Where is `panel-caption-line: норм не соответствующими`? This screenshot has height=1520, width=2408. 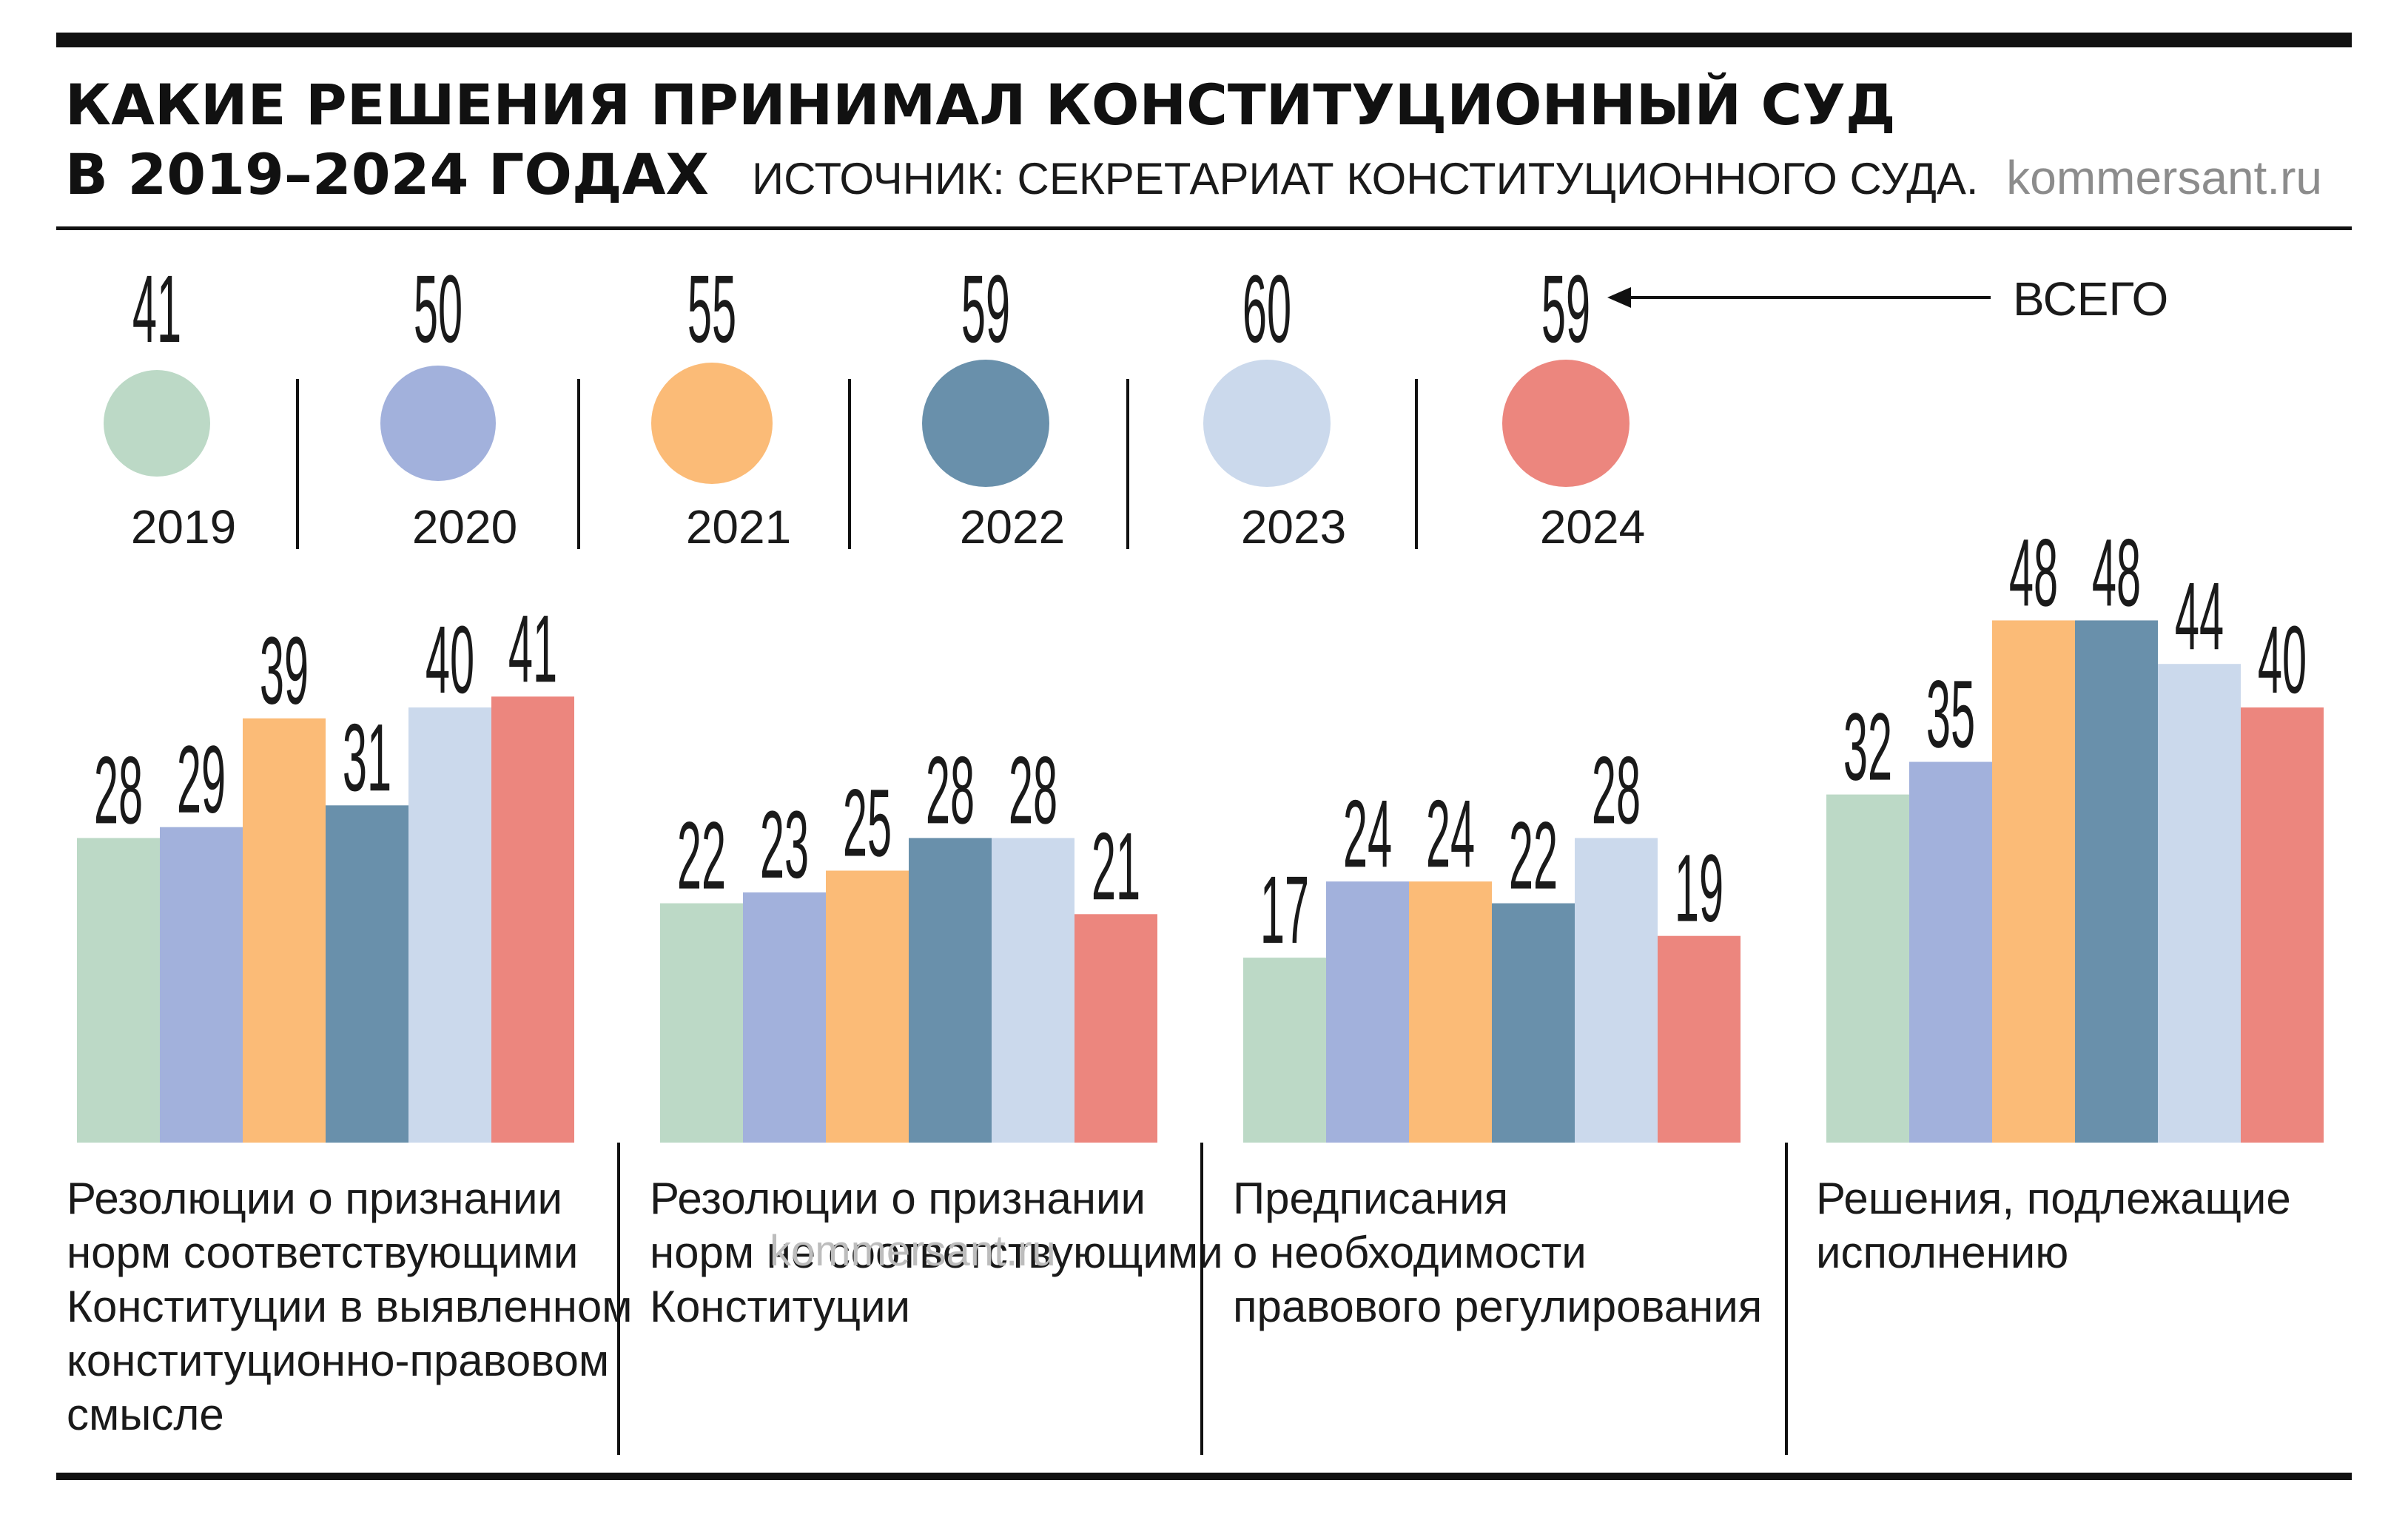
panel-caption-line: норм не соответствующими is located at coordinates (937, 1252).